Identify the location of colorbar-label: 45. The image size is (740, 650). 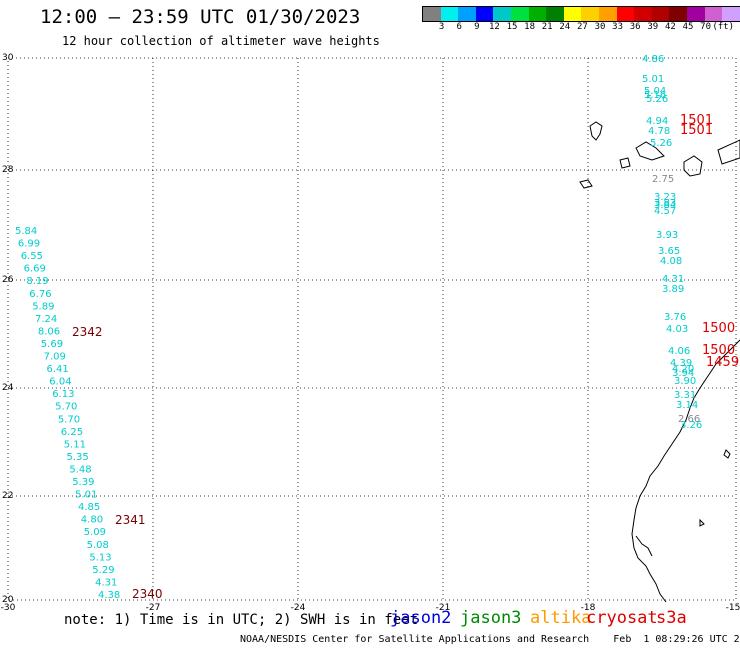
(688, 27).